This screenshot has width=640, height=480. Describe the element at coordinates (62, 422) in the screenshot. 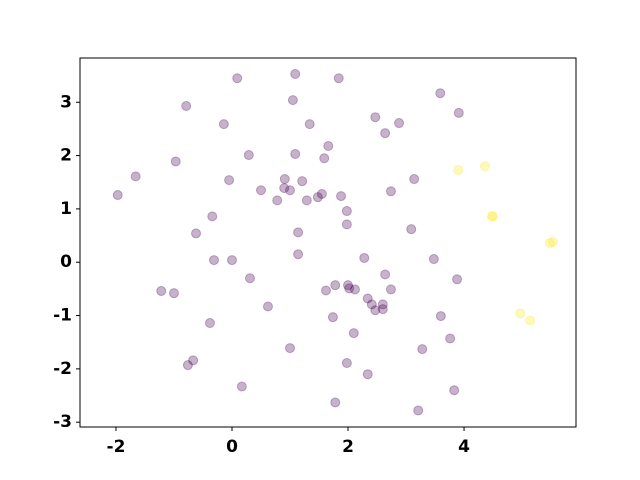

I see `y-tick-label: -3` at that location.